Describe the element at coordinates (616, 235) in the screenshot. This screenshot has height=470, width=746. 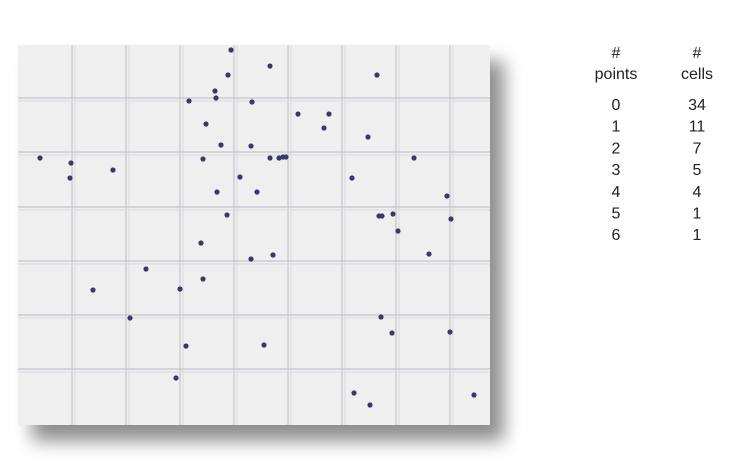
I see `table-cell: 6` at that location.